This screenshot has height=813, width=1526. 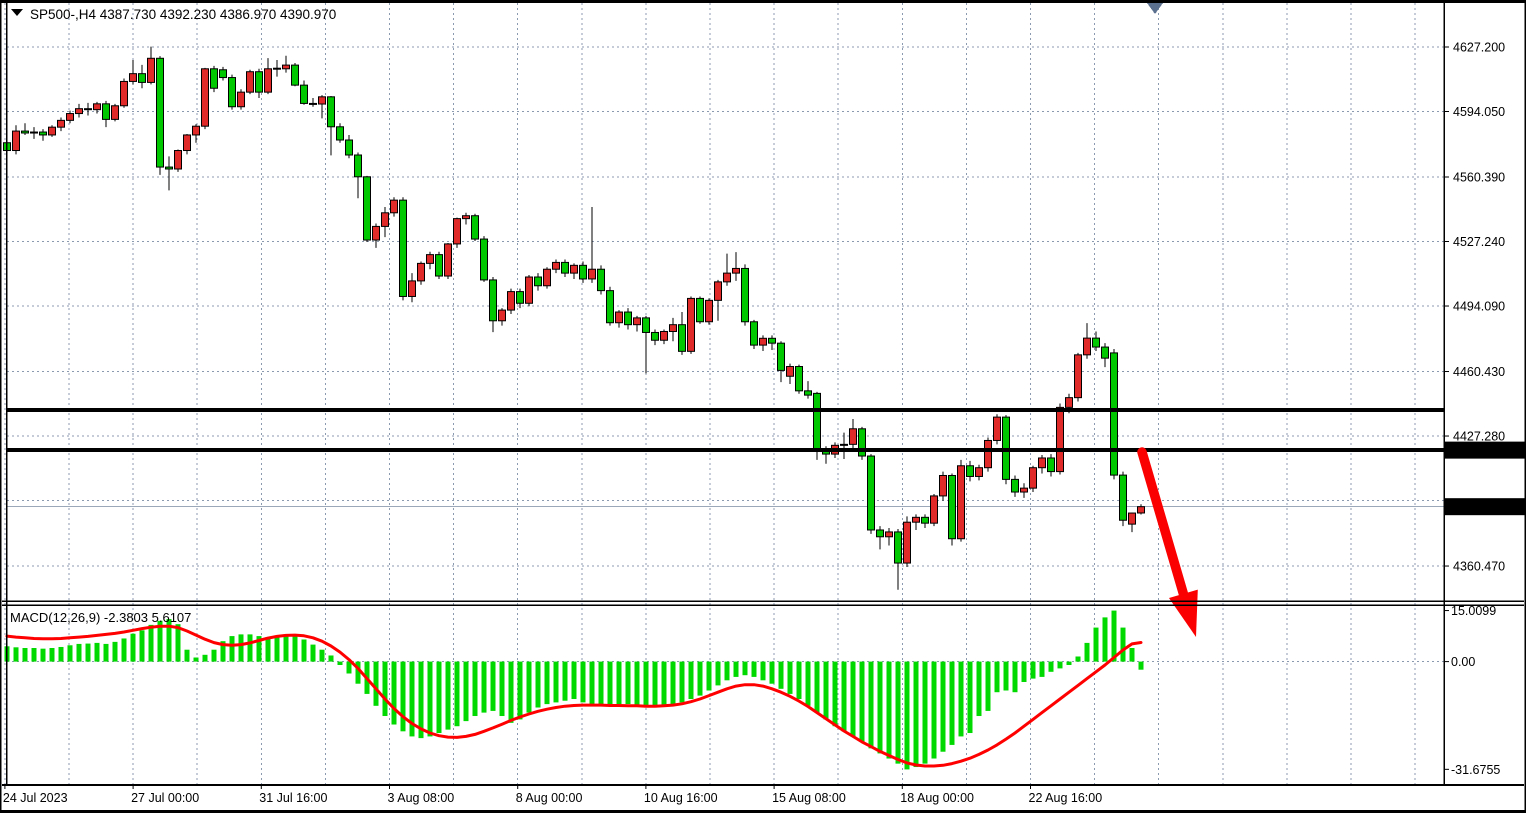 I want to click on chart-shift-marker-icon, so click(x=1155, y=8).